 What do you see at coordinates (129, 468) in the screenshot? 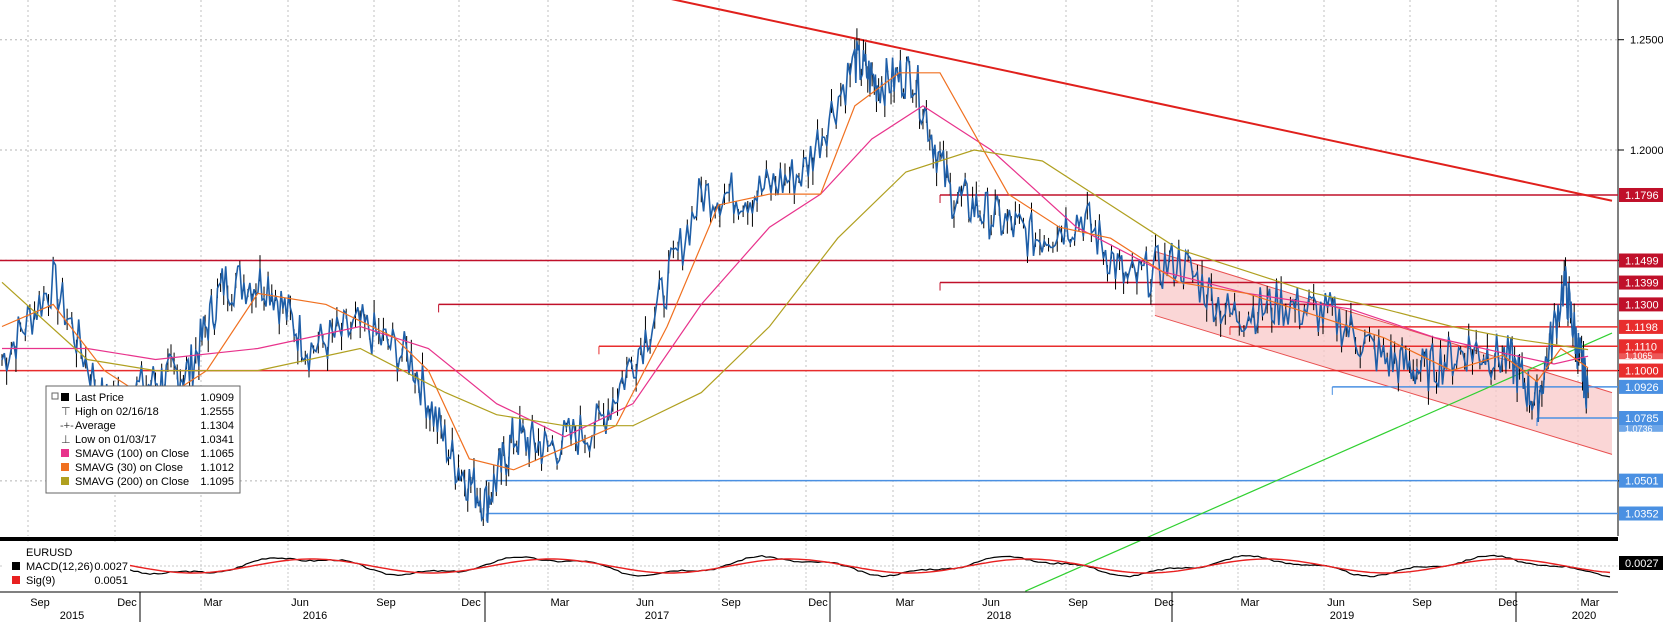
I see `legend-sma30-label: SMAVG (30) on Close` at bounding box center [129, 468].